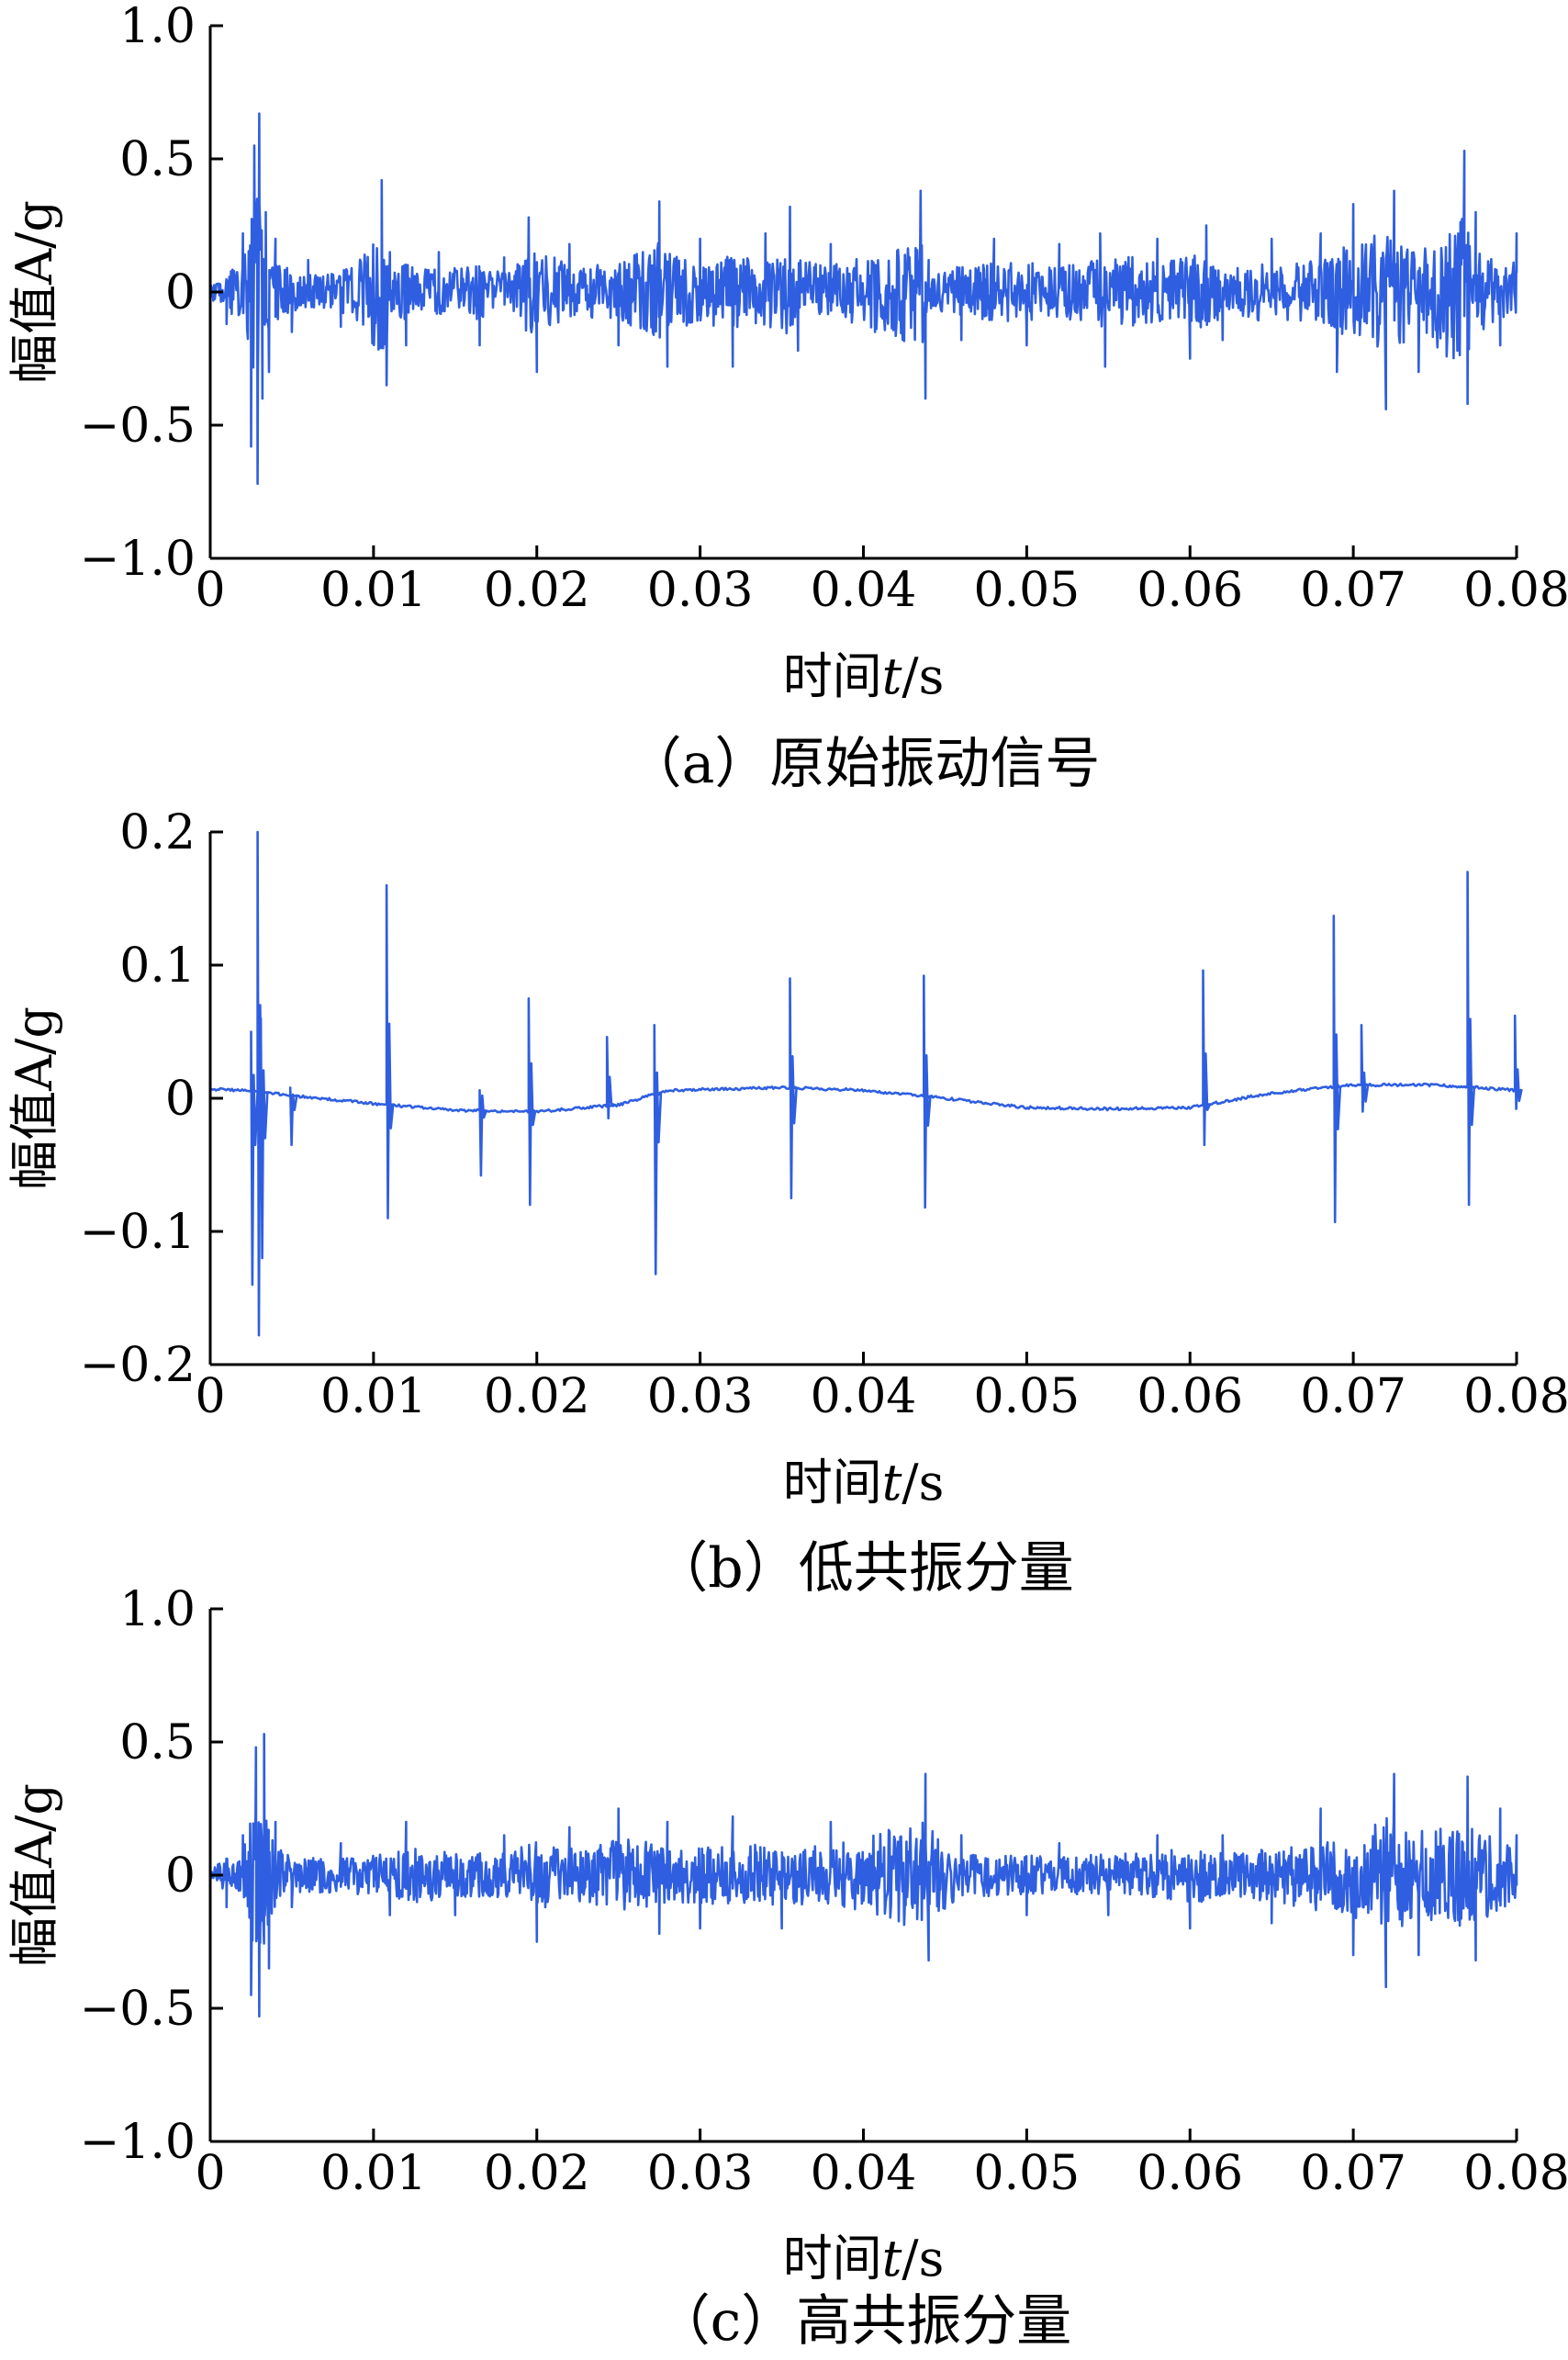  Describe the element at coordinates (864, 764) in the screenshot. I see `panel-caption: （a）原始振动信号` at that location.